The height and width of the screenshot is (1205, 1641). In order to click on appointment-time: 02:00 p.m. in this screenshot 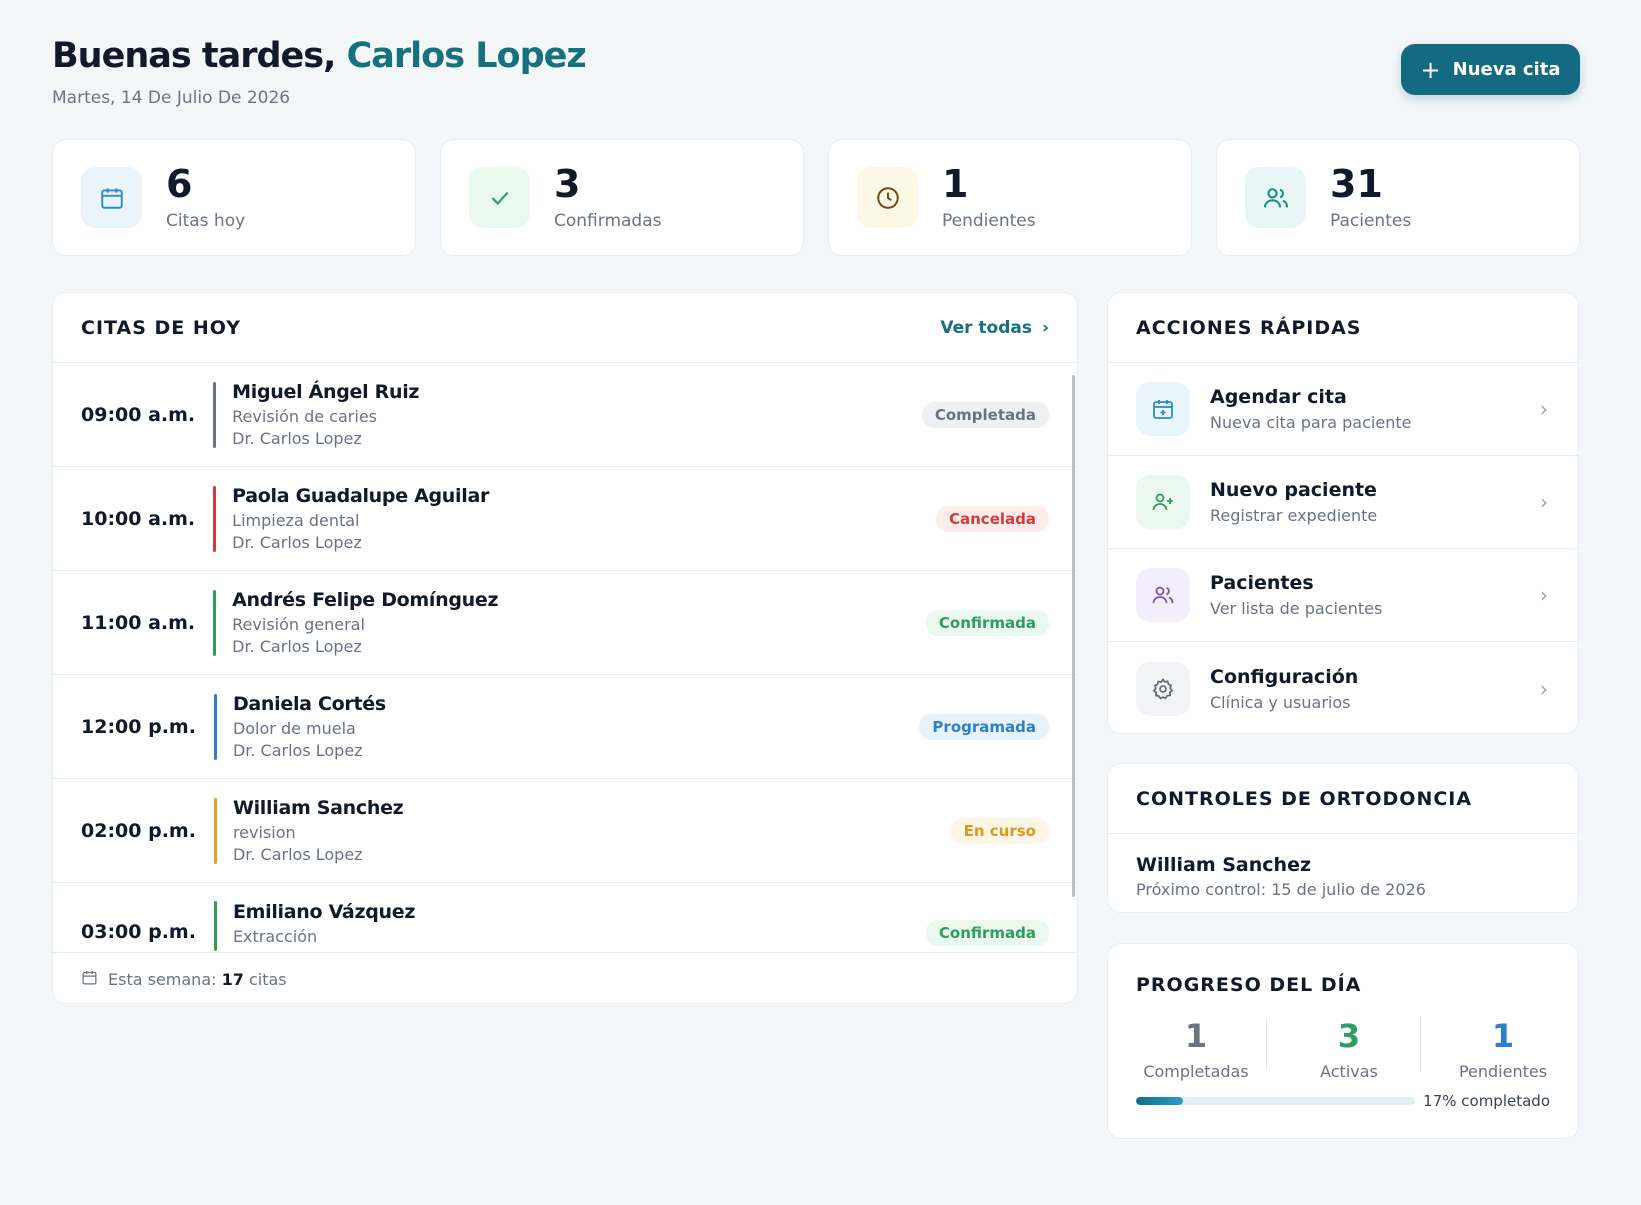, I will do `click(138, 830)`.